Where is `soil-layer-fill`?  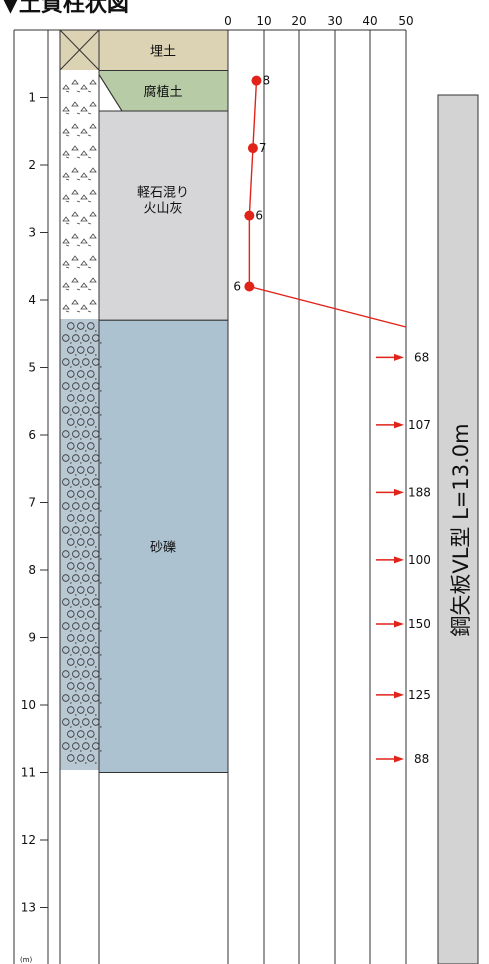
soil-layer-fill is located at coordinates (163, 546).